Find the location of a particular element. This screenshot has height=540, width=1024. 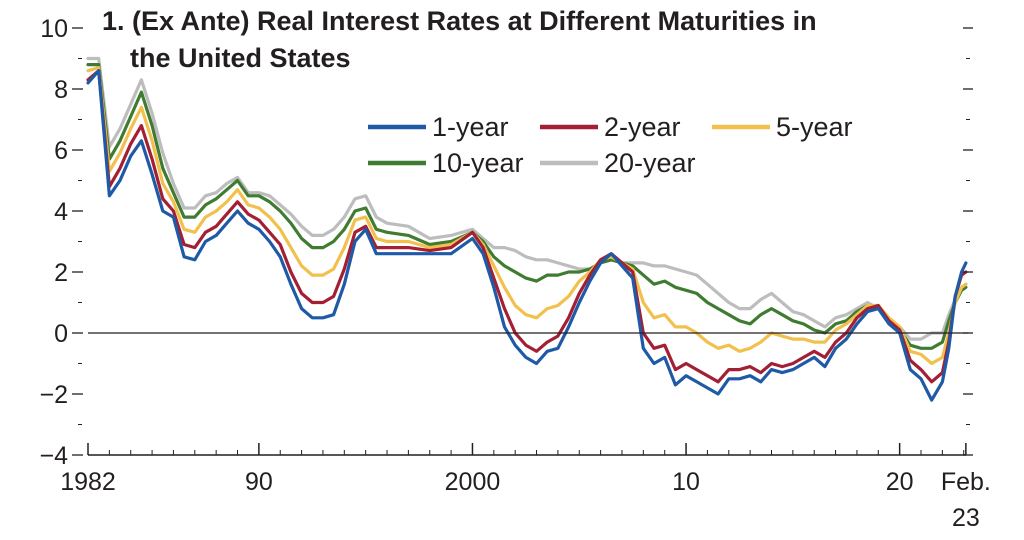

y-tick-label: −2 is located at coordinates (53, 395).